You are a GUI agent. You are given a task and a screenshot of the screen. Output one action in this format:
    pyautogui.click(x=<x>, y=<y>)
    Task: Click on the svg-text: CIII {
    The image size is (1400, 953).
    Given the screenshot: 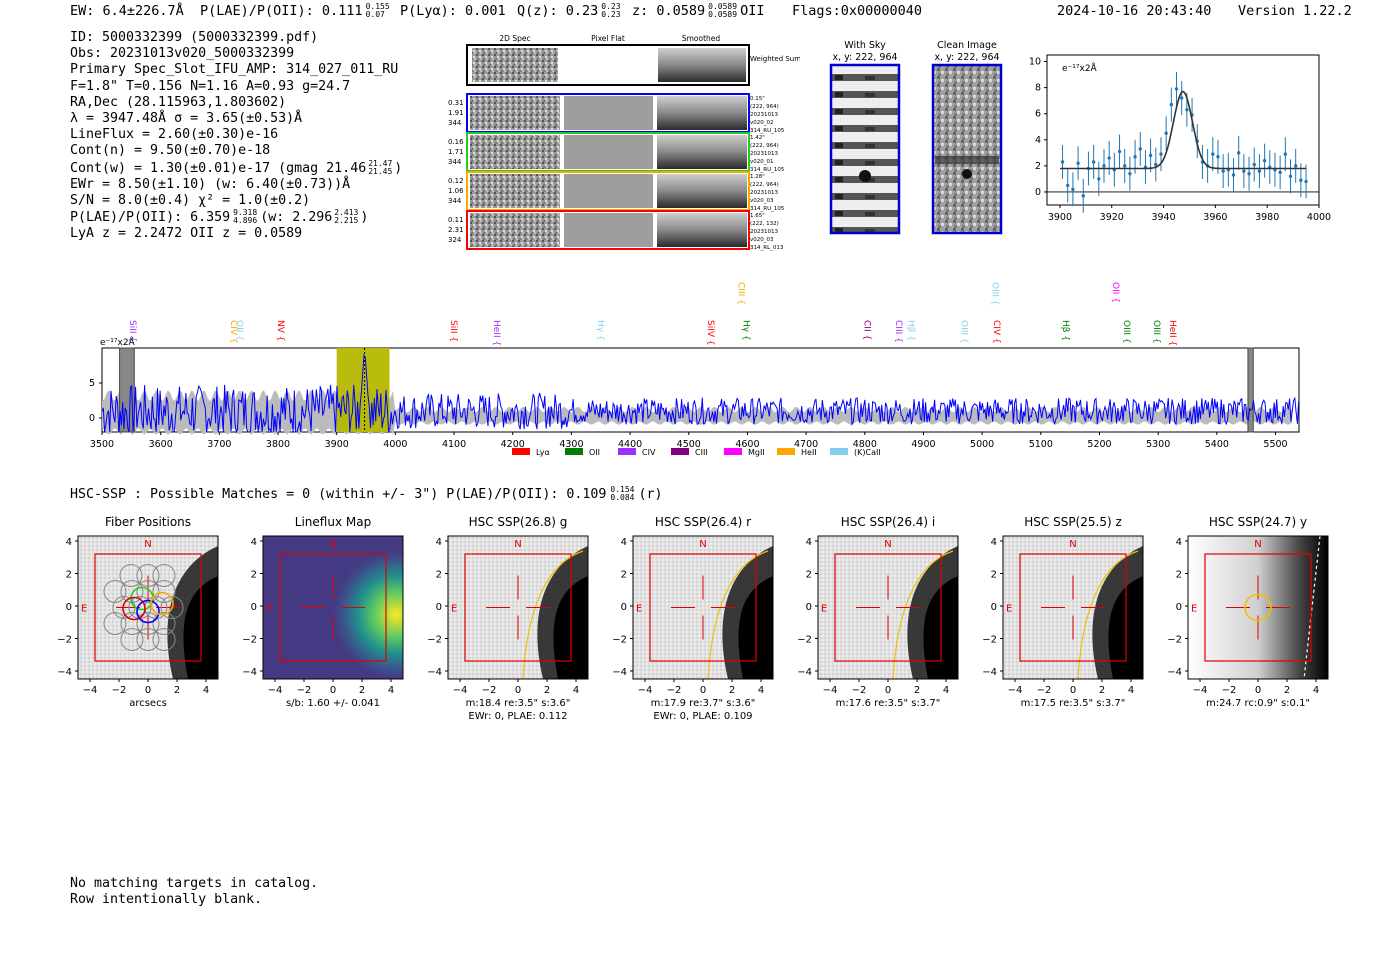 What is the action you would take?
    pyautogui.click(x=898, y=331)
    